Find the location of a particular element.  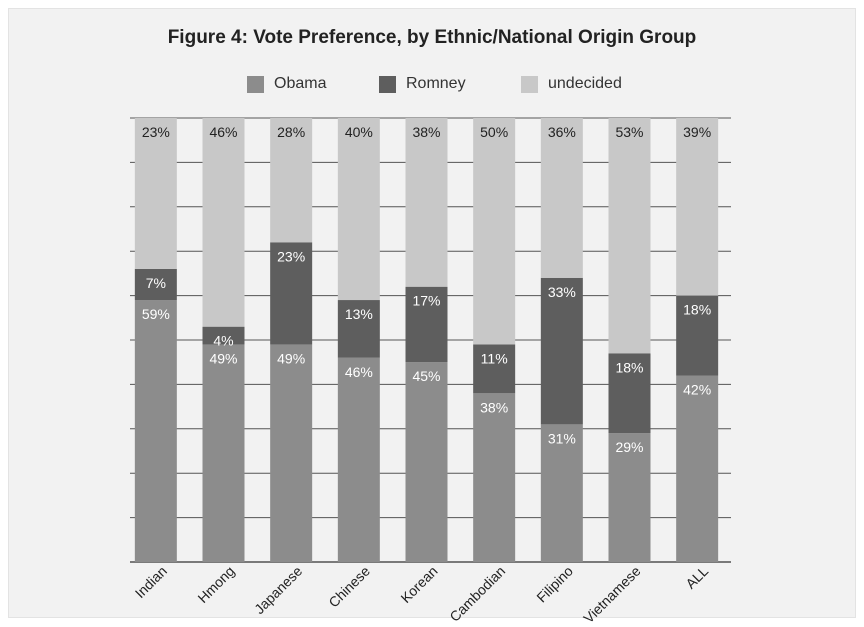

legend-item-romney: Romney is located at coordinates (422, 84).